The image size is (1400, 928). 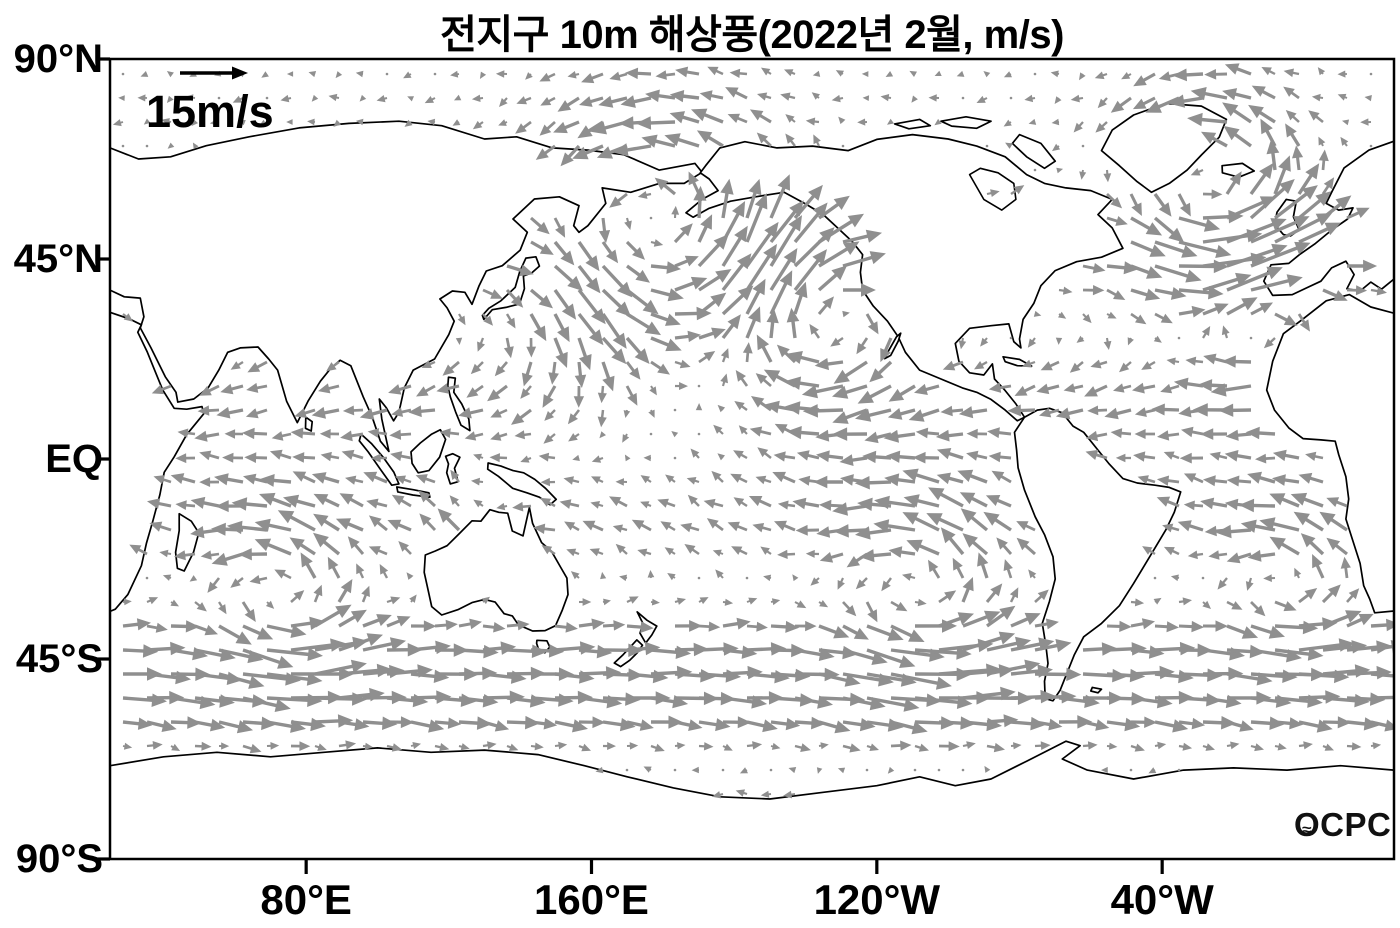 I want to click on x-tick-label: 40°W, so click(x=1162, y=899).